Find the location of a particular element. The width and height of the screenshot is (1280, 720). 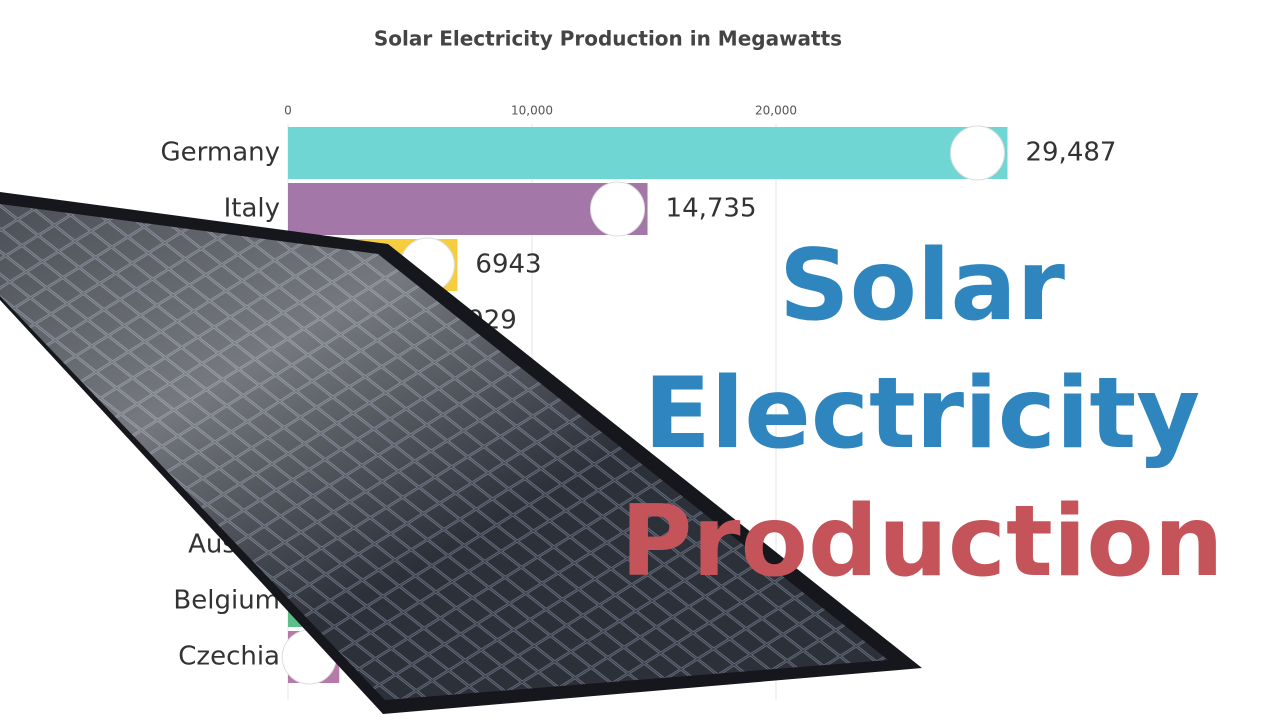

category-label: Germany is located at coordinates (220, 153).